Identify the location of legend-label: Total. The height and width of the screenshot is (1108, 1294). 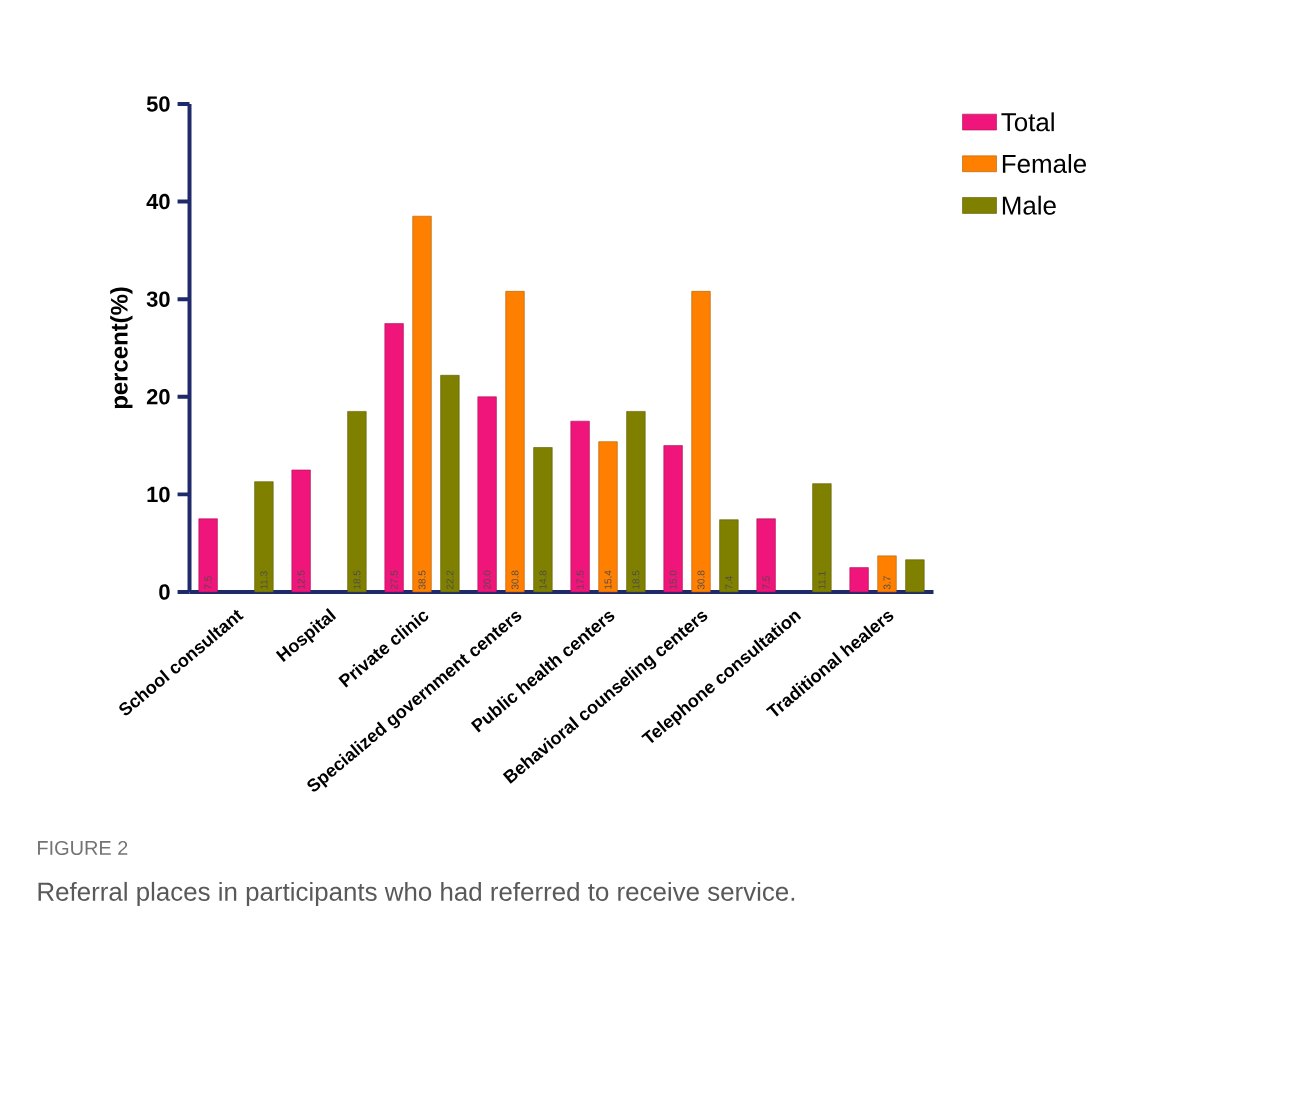
(1027, 122).